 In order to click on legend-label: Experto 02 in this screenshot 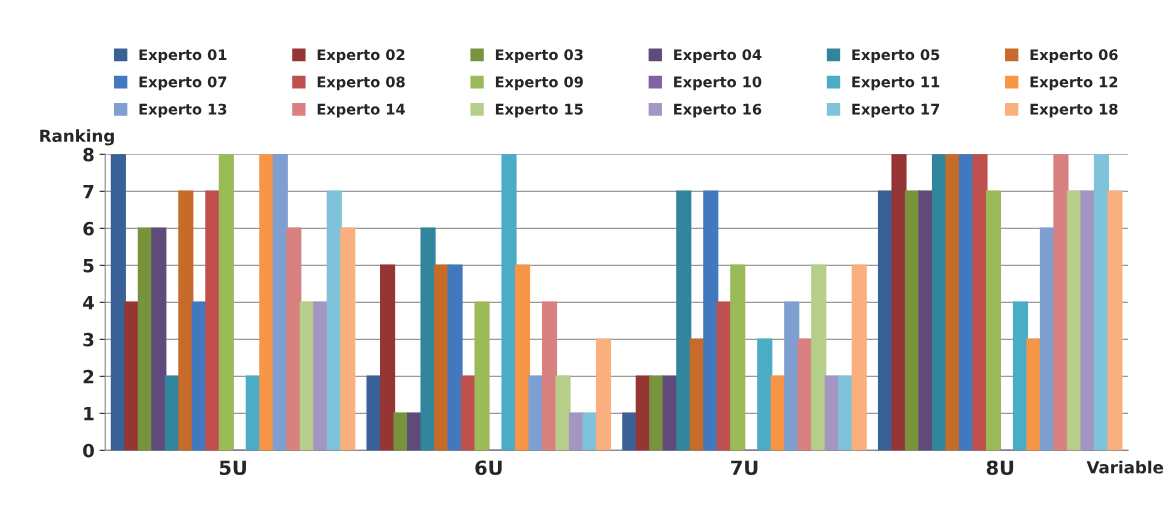, I will do `click(361, 56)`.